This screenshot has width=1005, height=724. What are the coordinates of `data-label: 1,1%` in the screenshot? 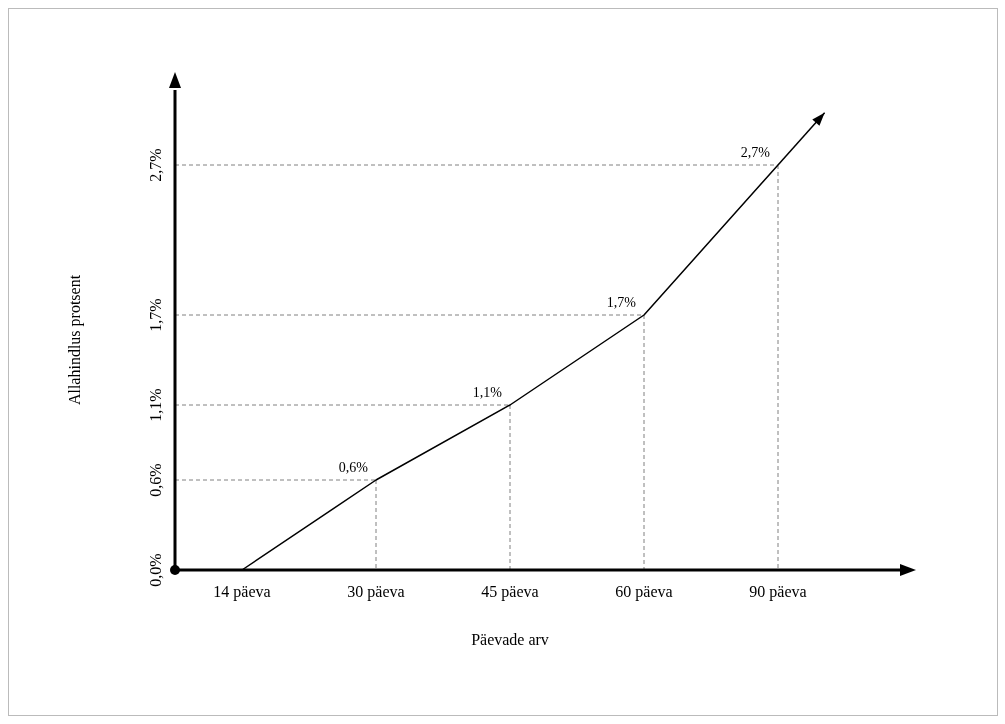 It's located at (487, 392).